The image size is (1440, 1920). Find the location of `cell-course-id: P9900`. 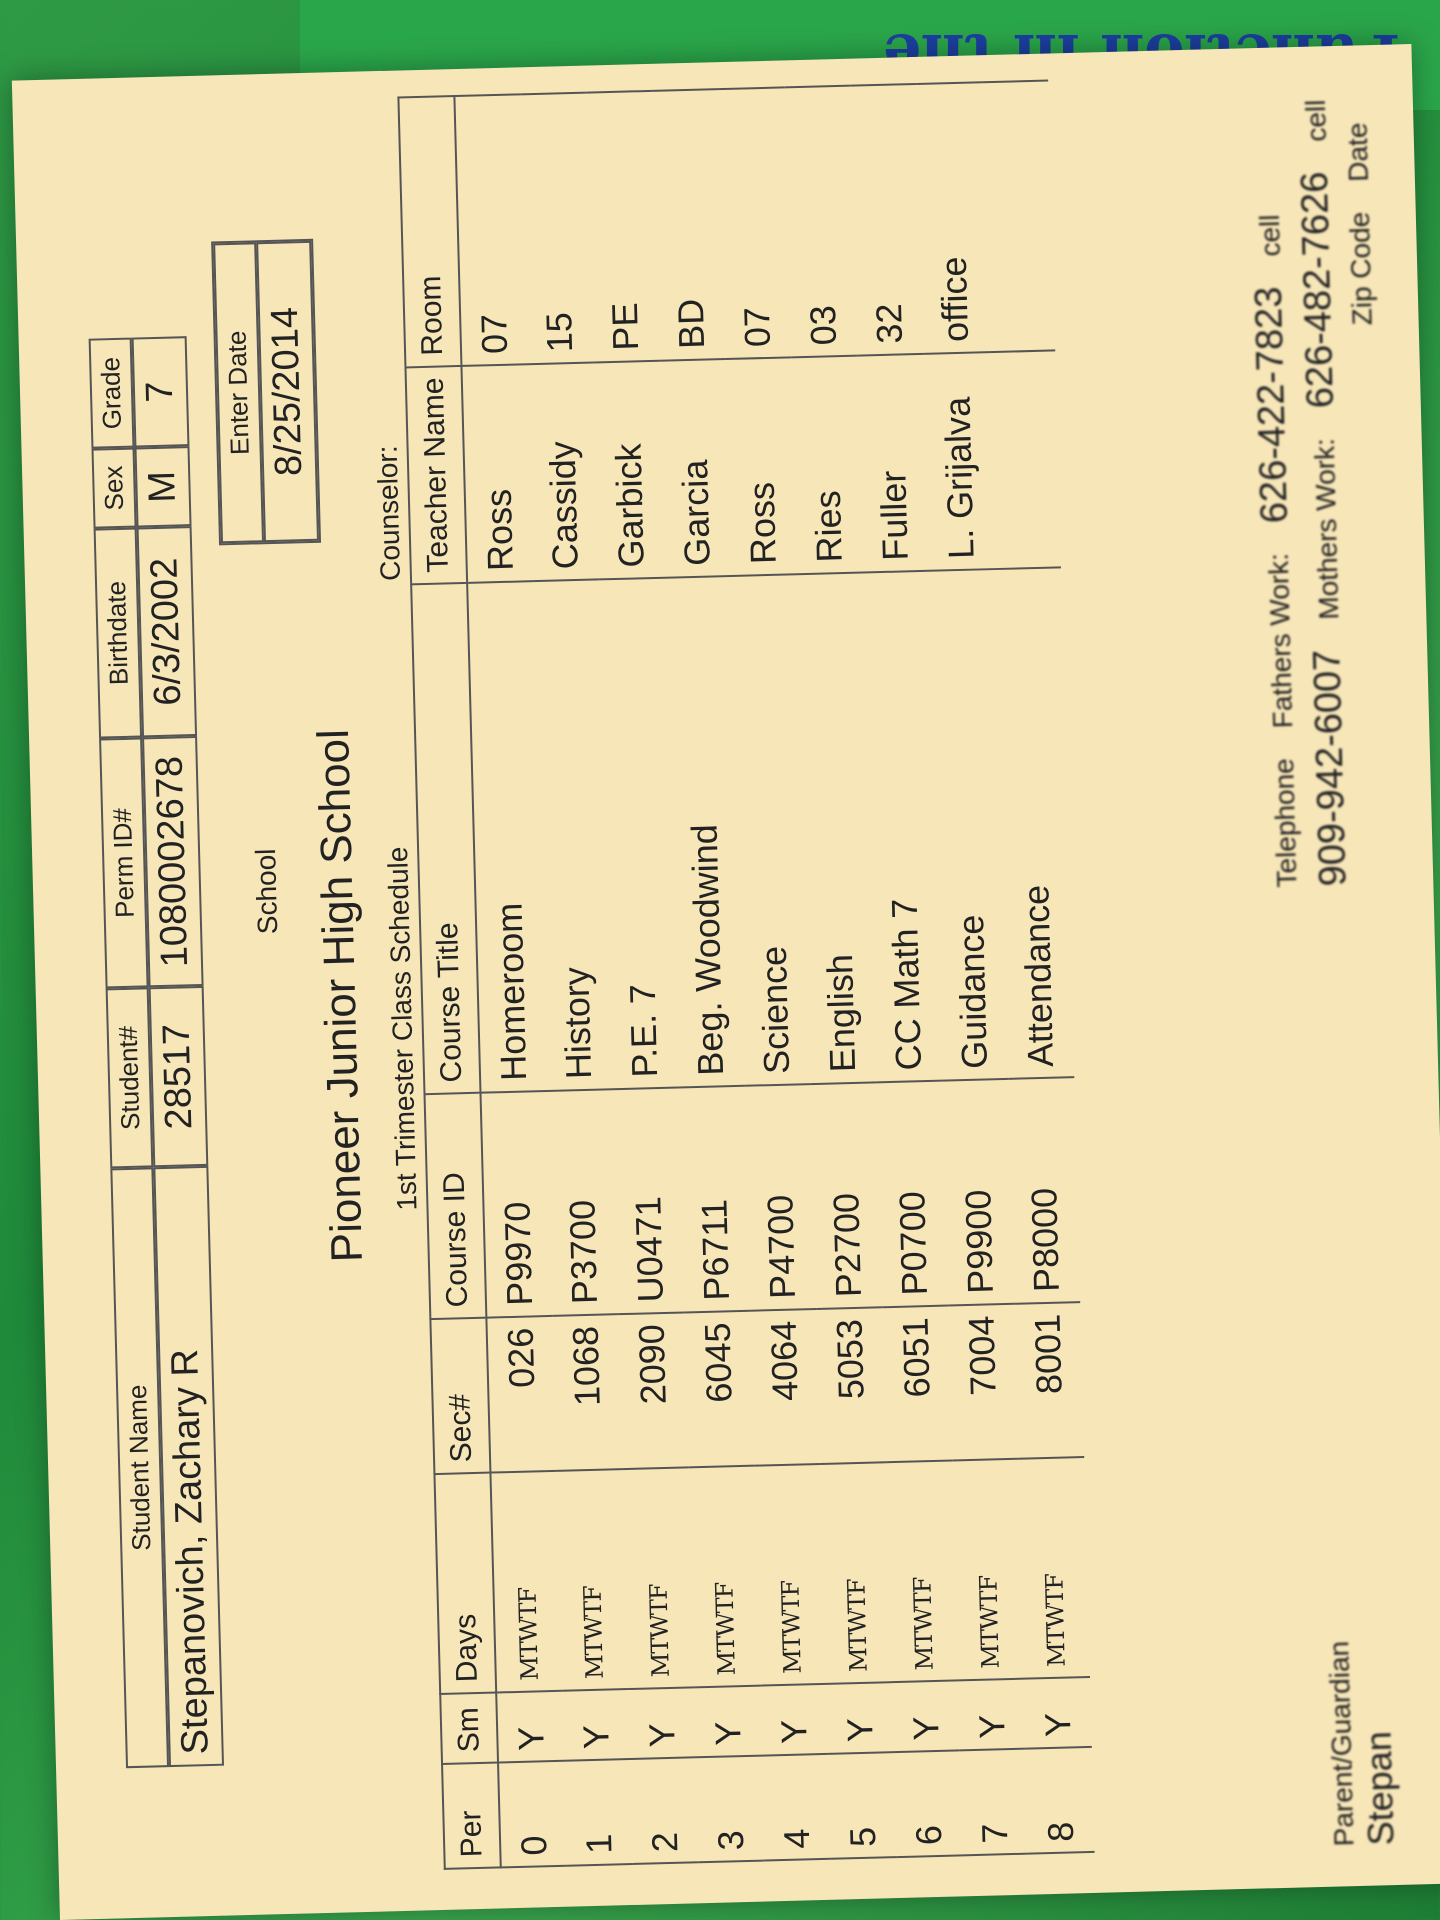

cell-course-id: P9900 is located at coordinates (978, 1192).